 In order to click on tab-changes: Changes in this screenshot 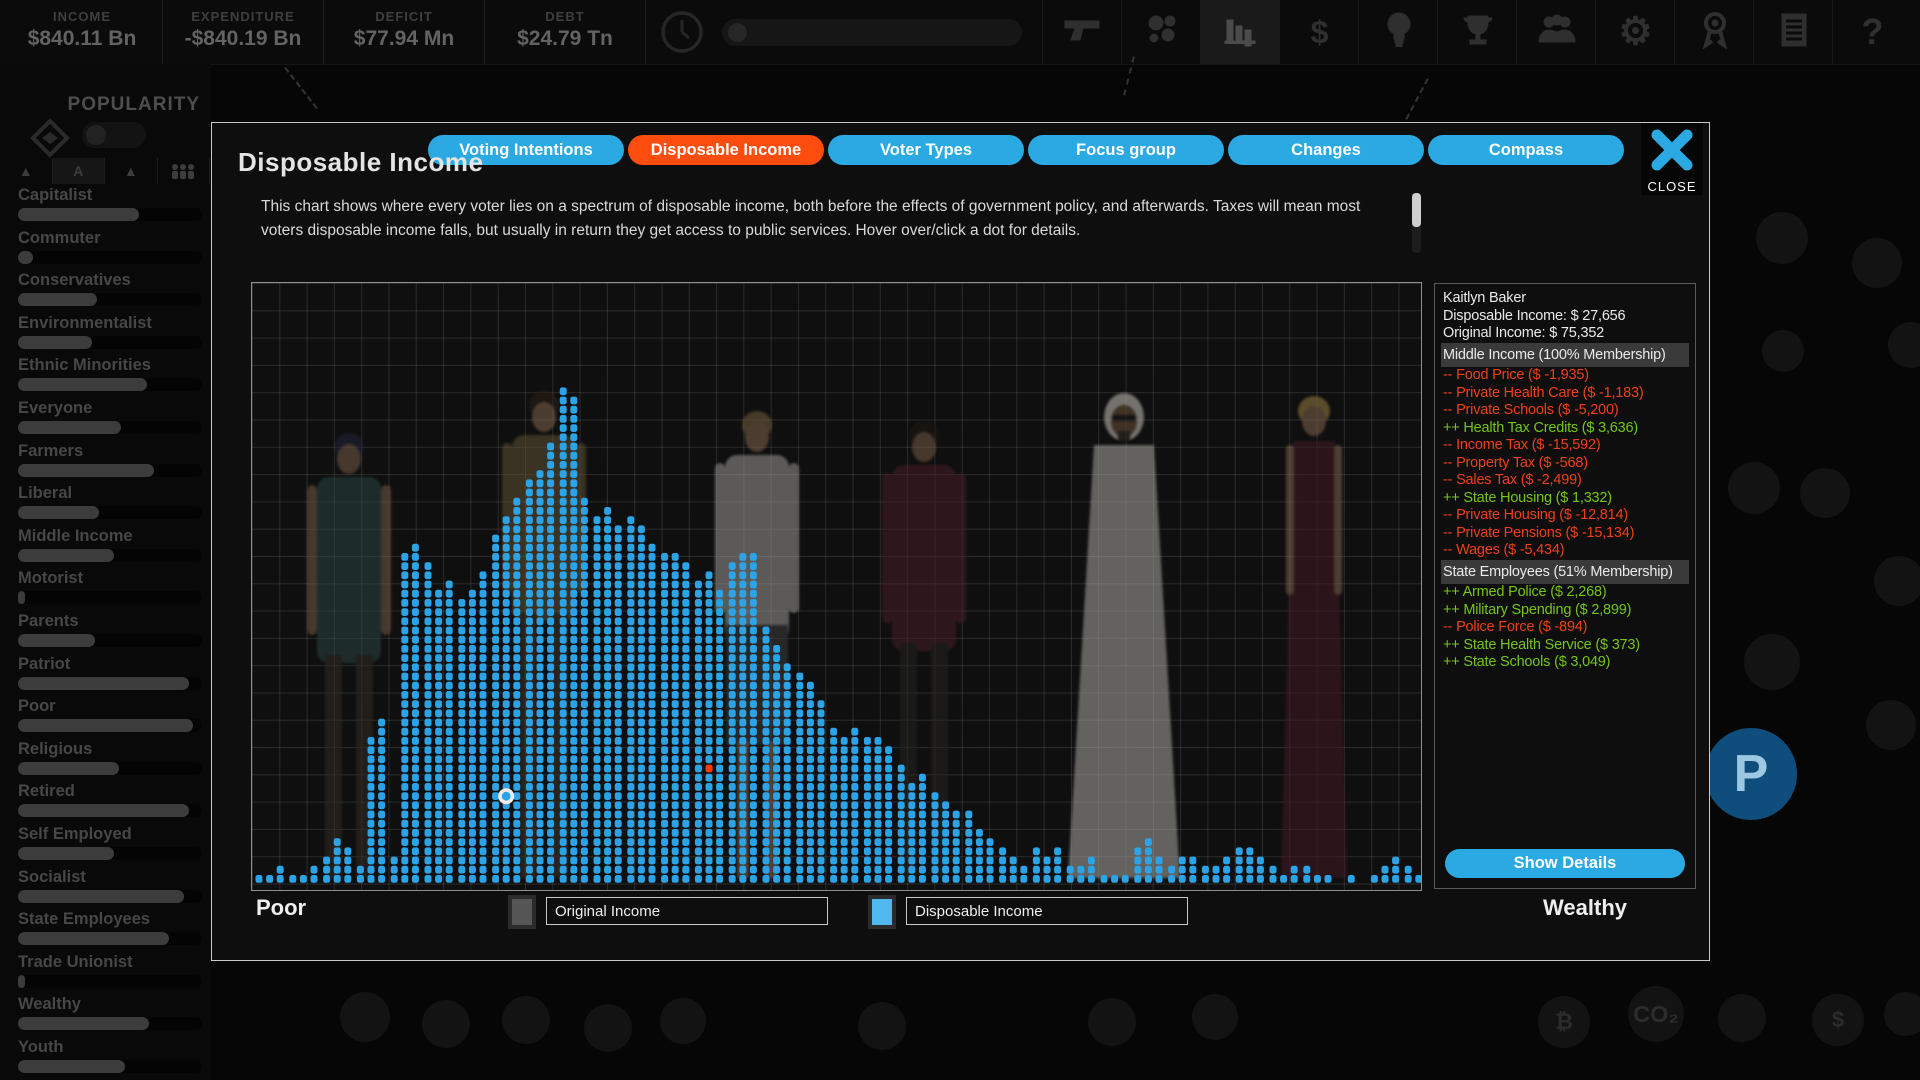, I will do `click(1326, 150)`.